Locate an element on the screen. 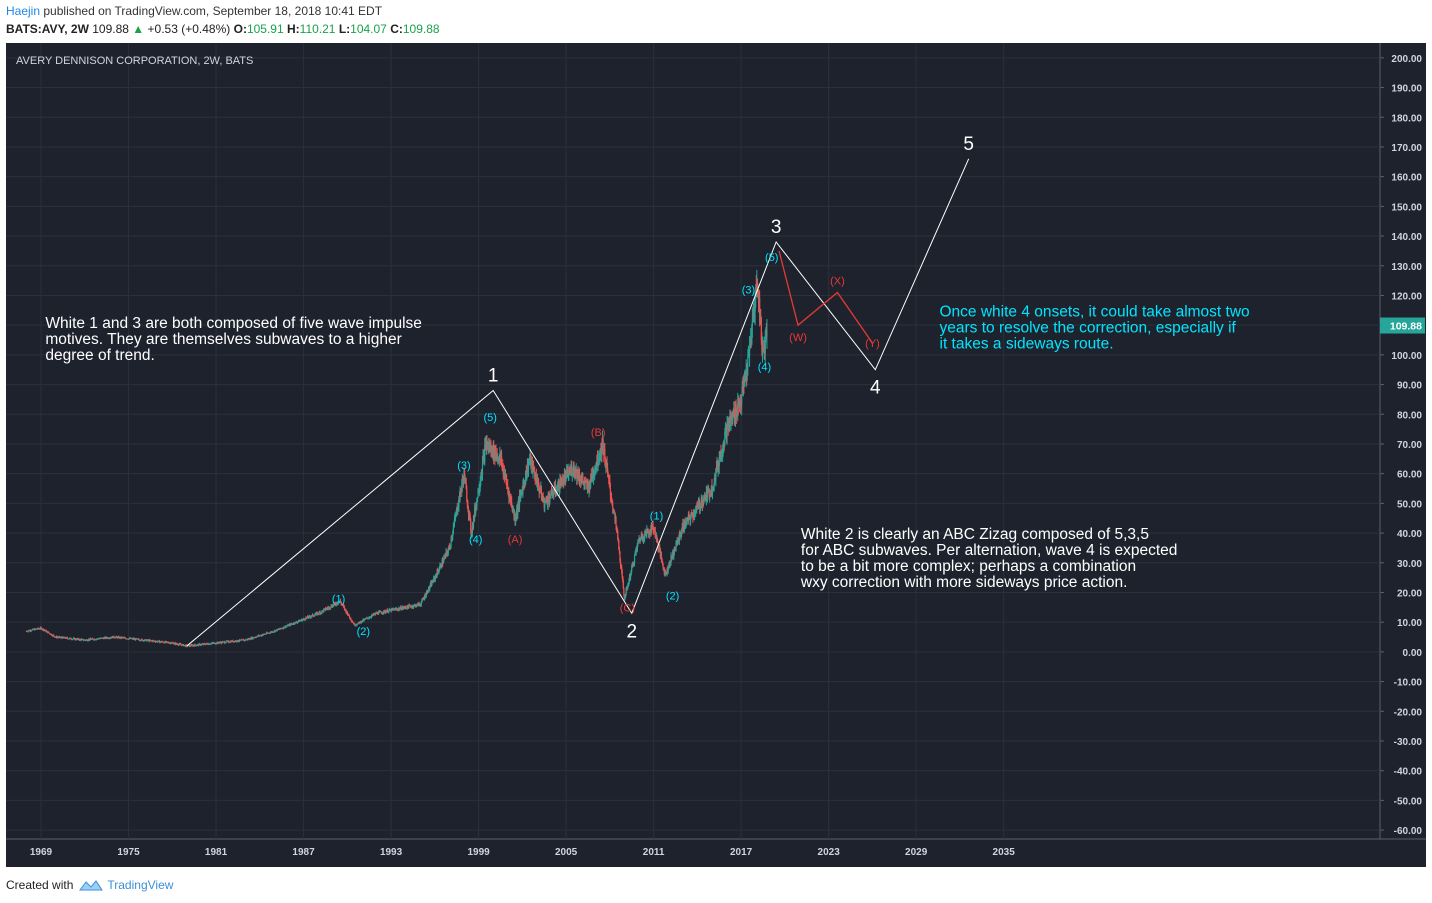 The image size is (1432, 903). author-link: Haejin is located at coordinates (23, 11).